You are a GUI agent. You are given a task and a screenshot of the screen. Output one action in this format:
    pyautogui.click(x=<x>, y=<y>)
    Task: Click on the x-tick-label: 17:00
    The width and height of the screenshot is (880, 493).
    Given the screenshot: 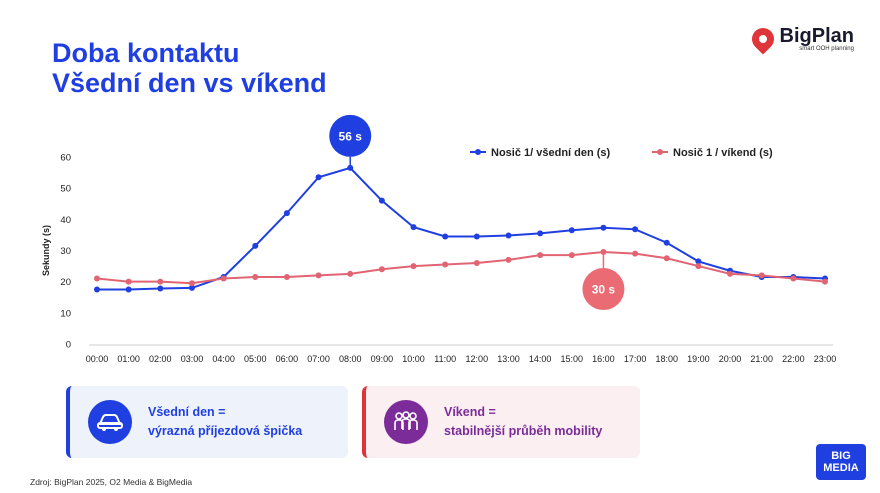 What is the action you would take?
    pyautogui.click(x=635, y=359)
    